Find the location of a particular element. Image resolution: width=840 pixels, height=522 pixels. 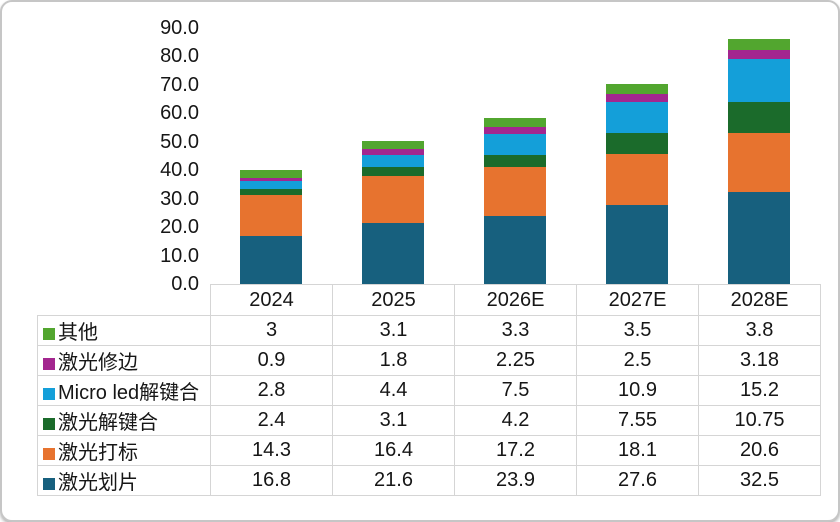

value-cell: 3.3 is located at coordinates (515, 330).